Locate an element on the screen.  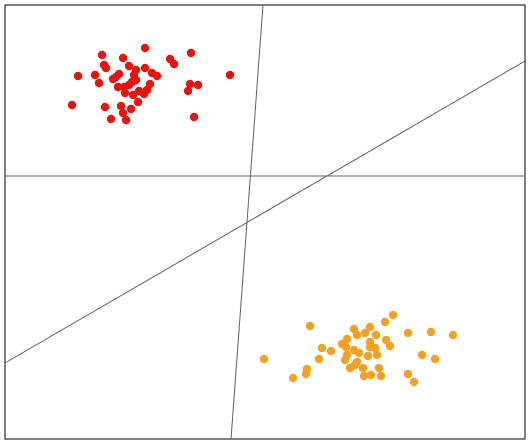
series-cluster_b is located at coordinates (358, 348).